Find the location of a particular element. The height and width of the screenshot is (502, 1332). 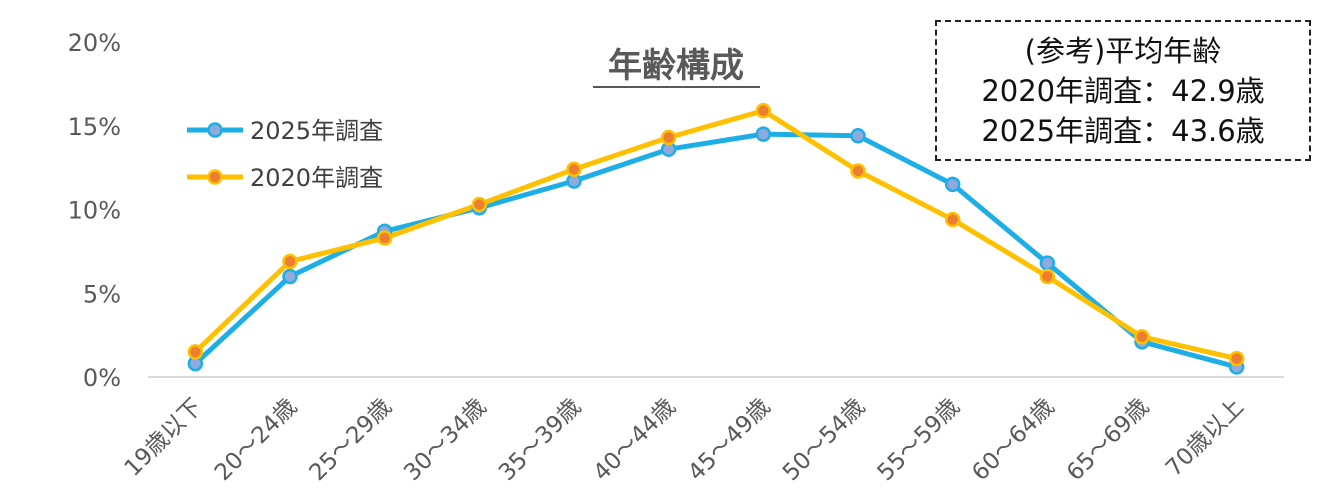

x-tick-label: 25～29歳 is located at coordinates (351, 440).